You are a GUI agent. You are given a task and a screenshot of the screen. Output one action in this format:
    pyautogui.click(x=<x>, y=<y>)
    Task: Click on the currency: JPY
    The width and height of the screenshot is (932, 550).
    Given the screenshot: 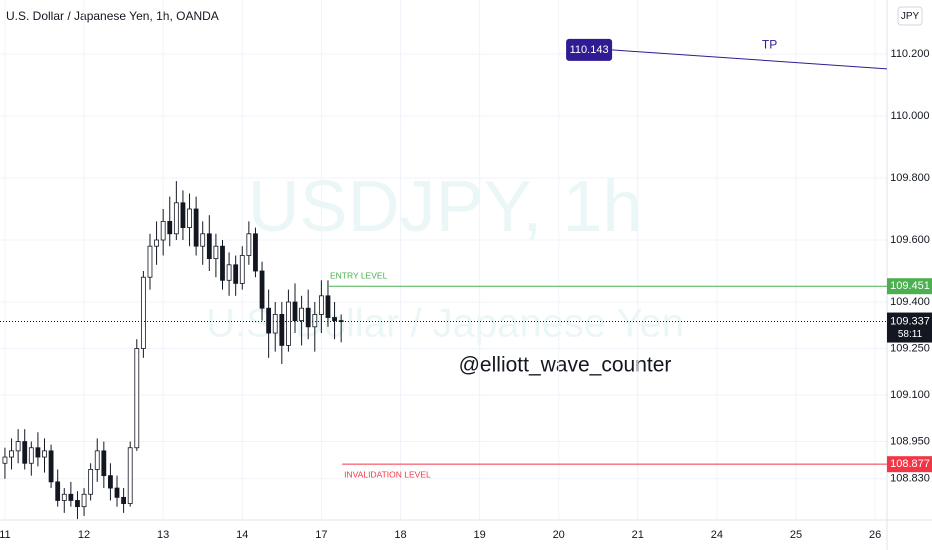 What is the action you would take?
    pyautogui.click(x=910, y=16)
    